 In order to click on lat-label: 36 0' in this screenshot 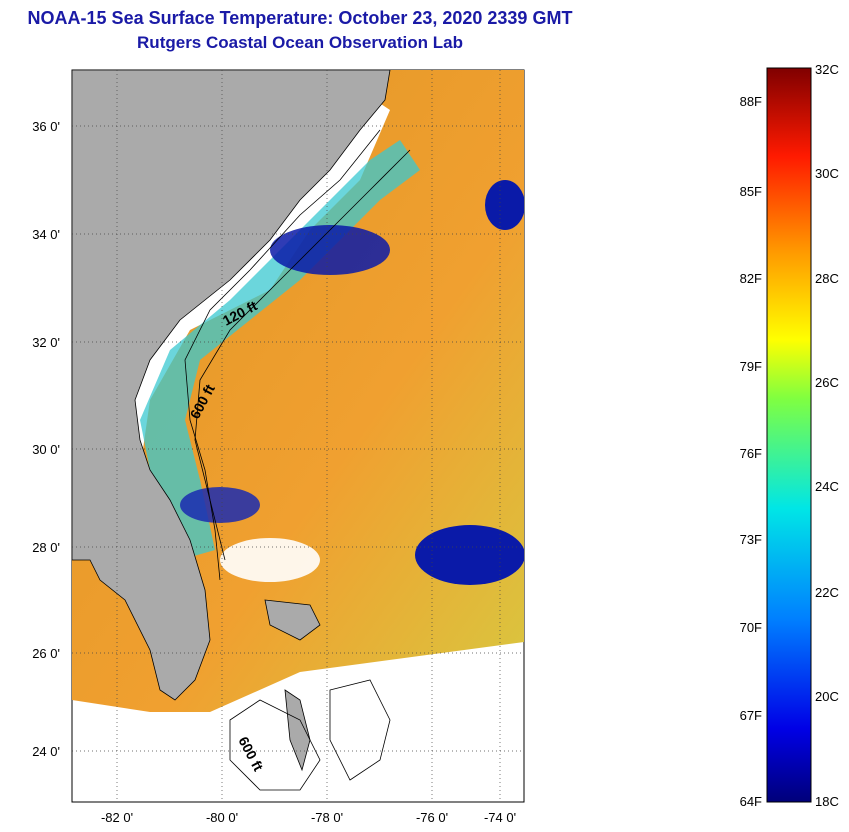, I will do `click(46, 126)`.